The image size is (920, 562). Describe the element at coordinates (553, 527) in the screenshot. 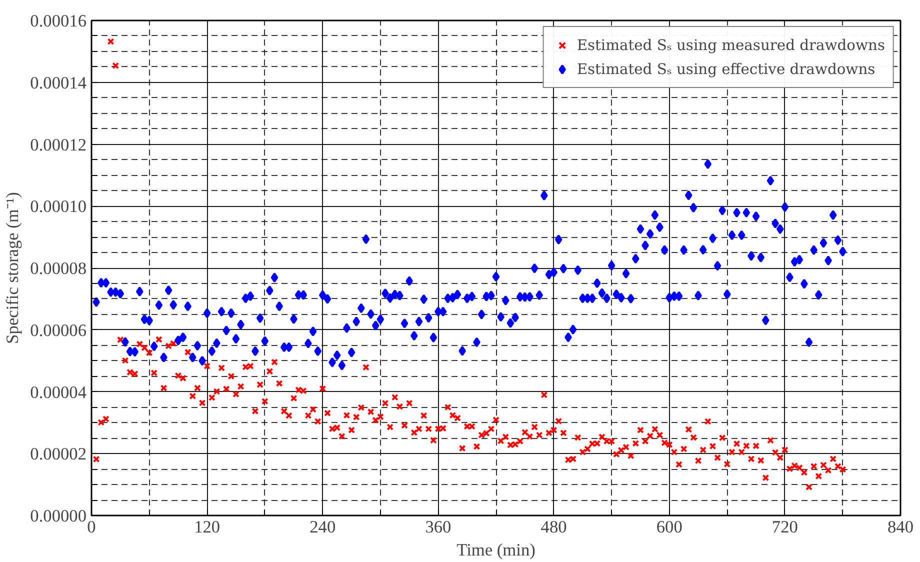

I see `x-tick-label: 480` at that location.